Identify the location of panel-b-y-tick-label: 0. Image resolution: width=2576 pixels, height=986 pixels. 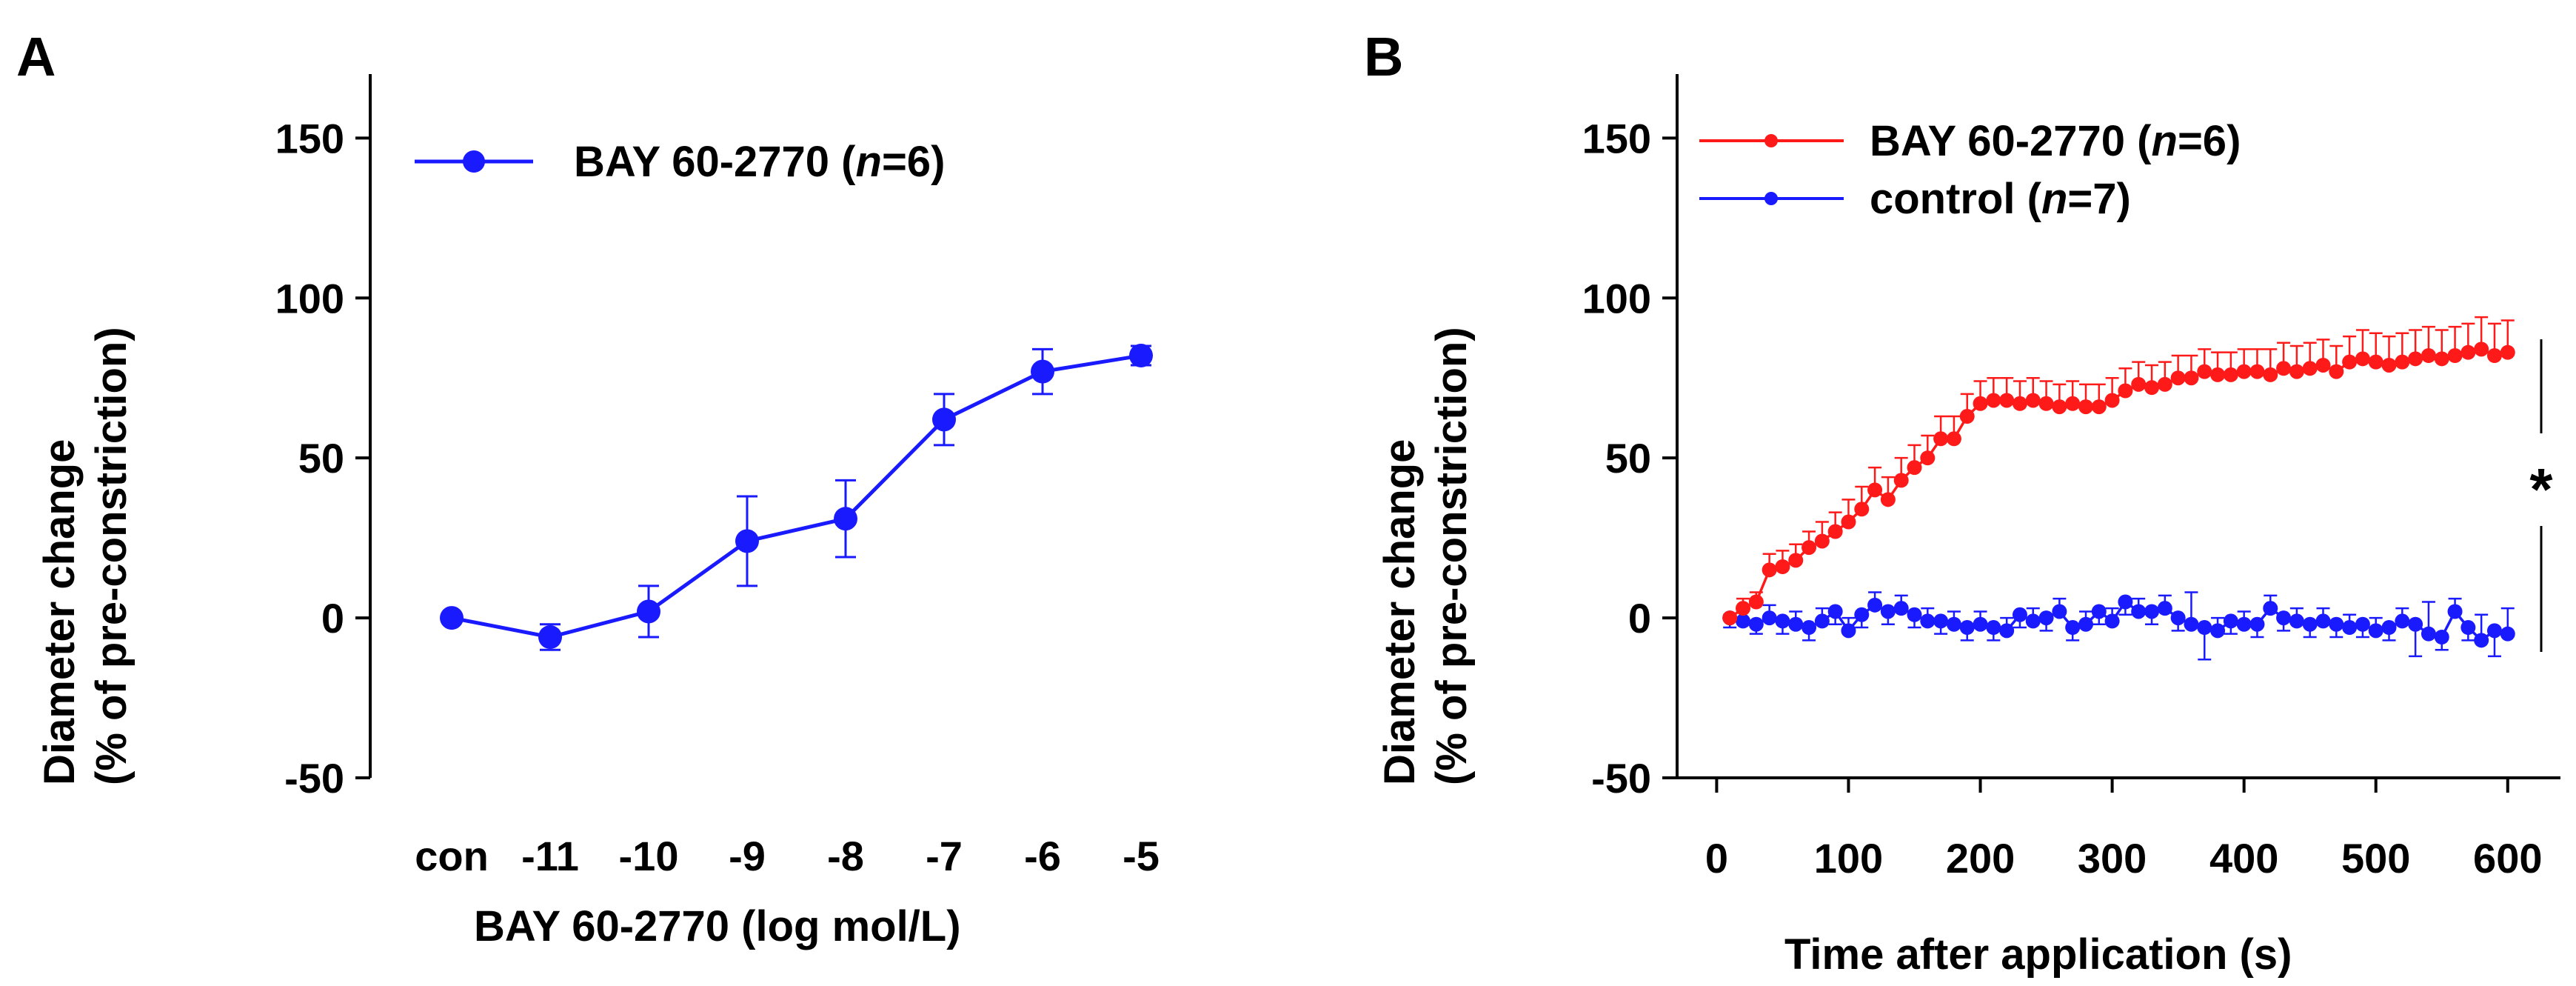
(1640, 618).